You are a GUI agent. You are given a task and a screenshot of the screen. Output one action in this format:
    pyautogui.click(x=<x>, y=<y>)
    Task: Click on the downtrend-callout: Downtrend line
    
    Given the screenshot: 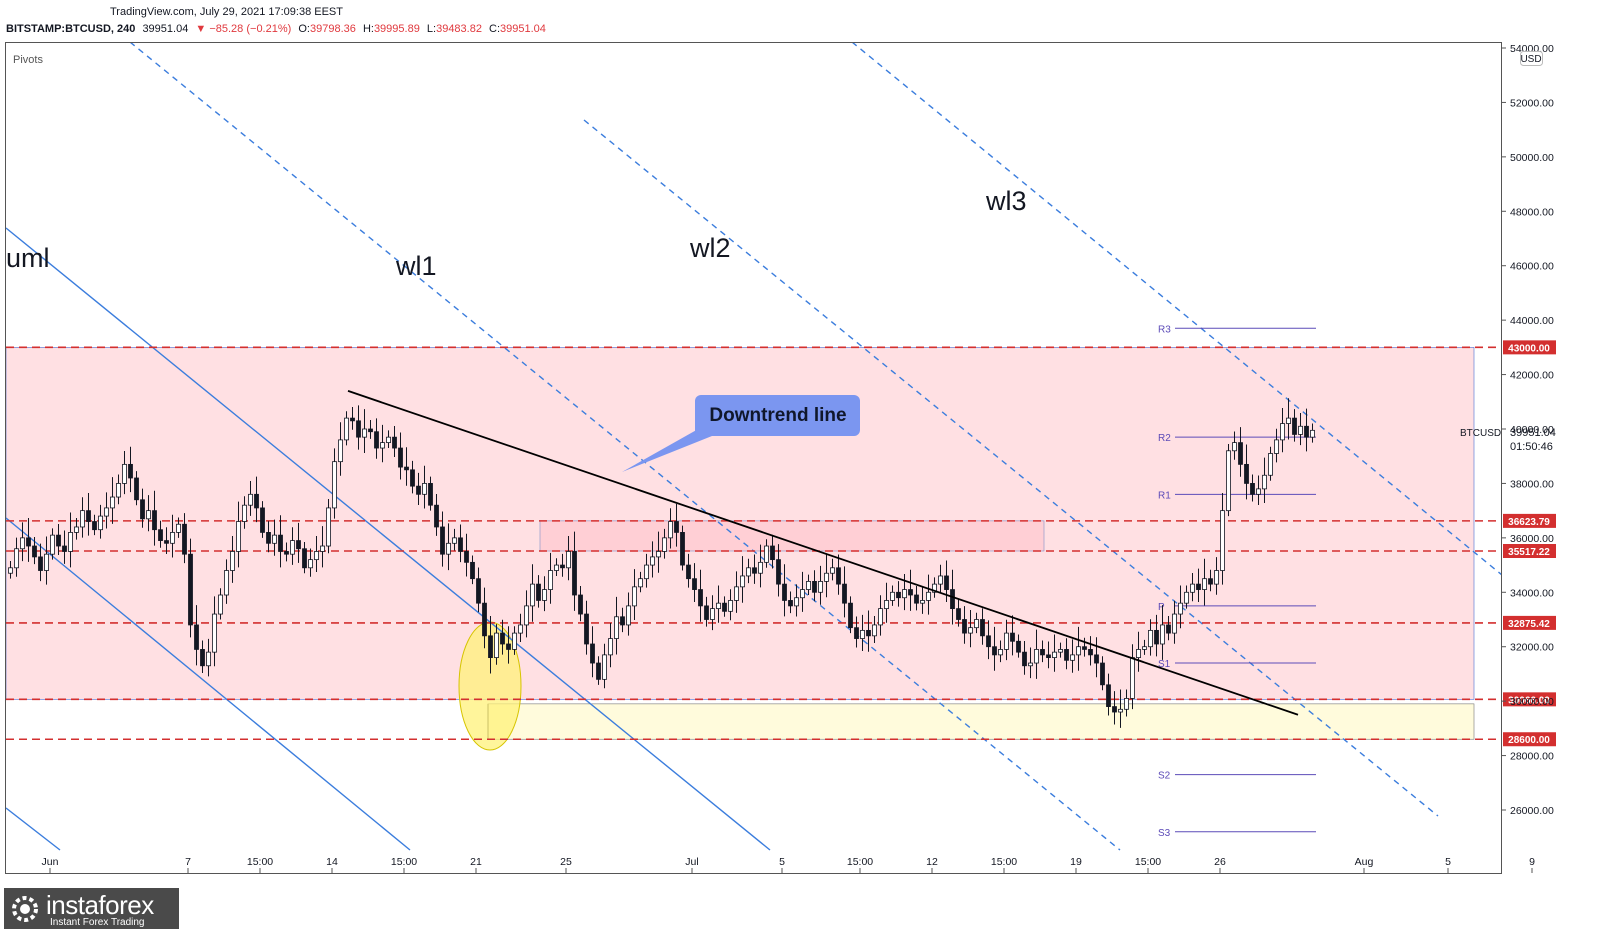 What is the action you would take?
    pyautogui.click(x=741, y=433)
    